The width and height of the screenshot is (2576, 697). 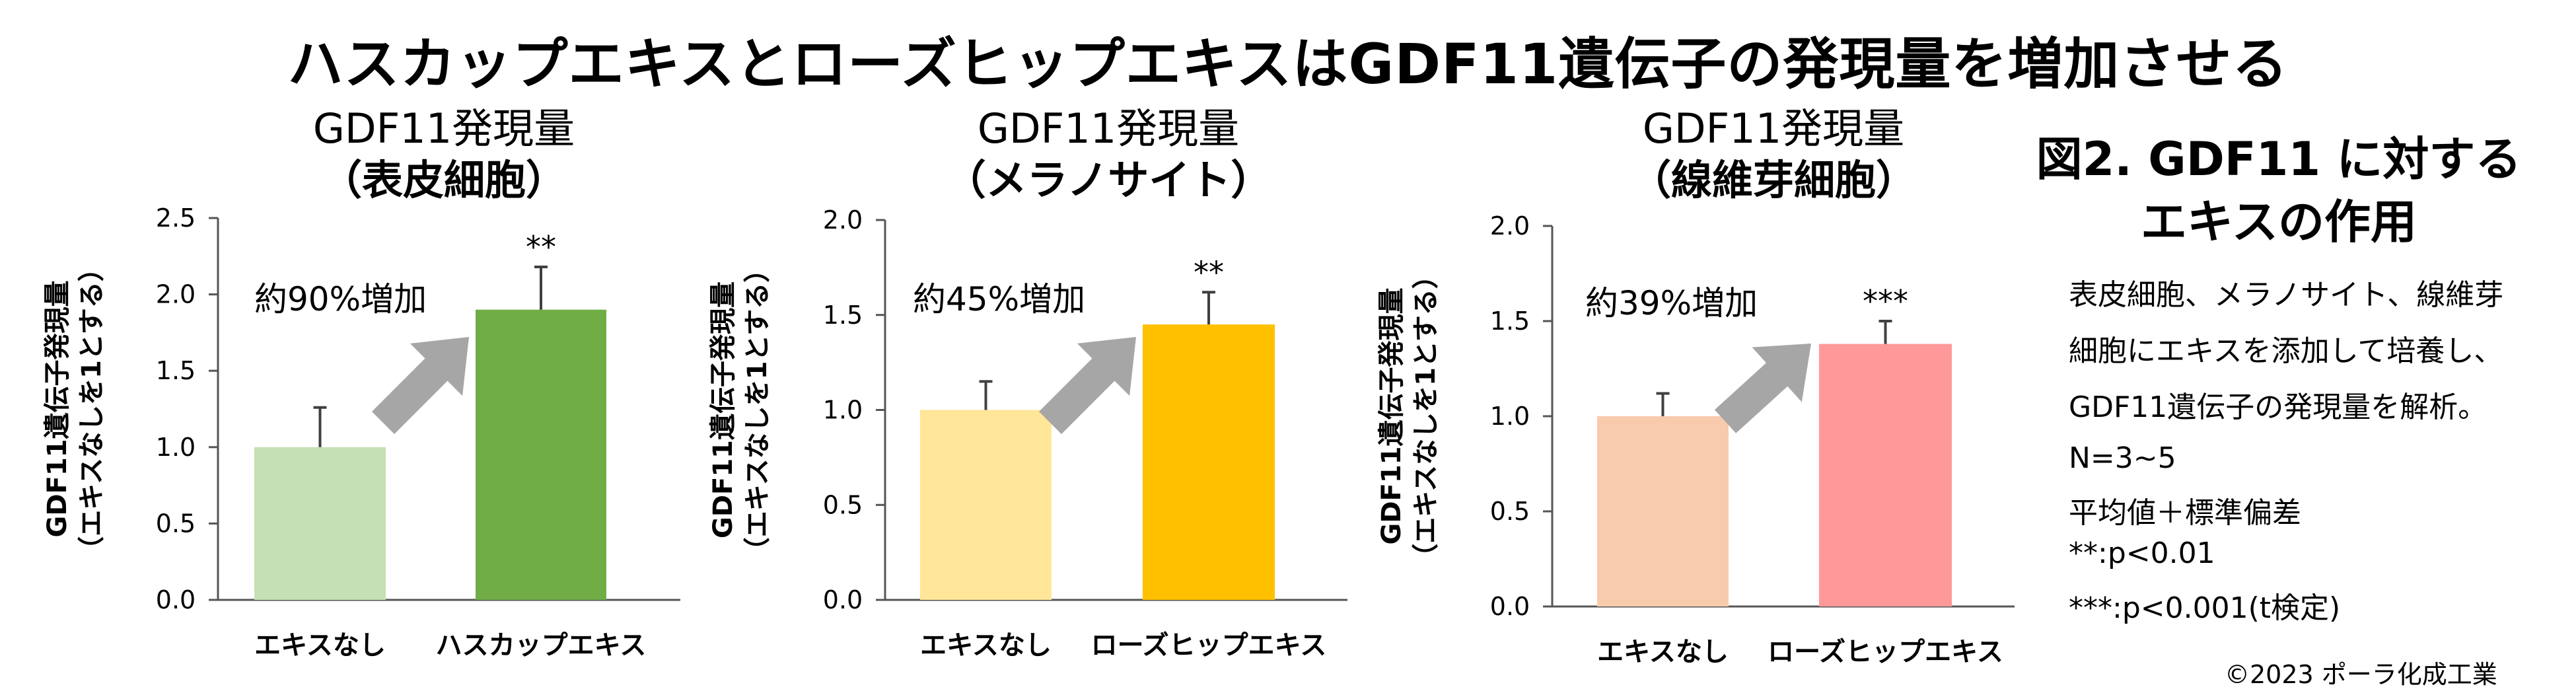 I want to click on description-line: GDF11遺伝子の発現量を解析。, so click(x=2278, y=407).